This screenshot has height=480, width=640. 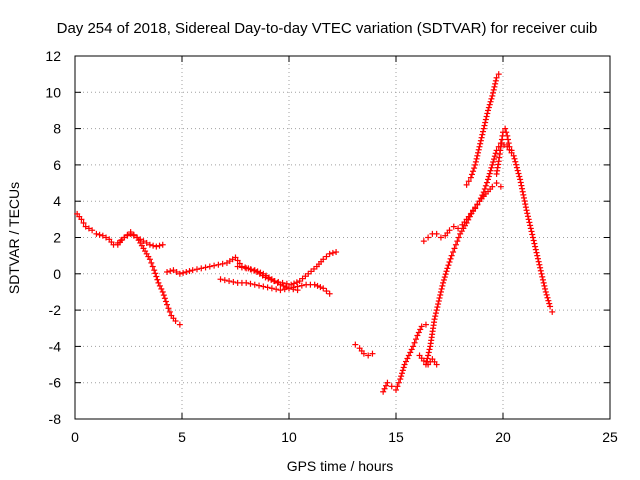 I want to click on y-tick-label: 2, so click(x=57, y=238).